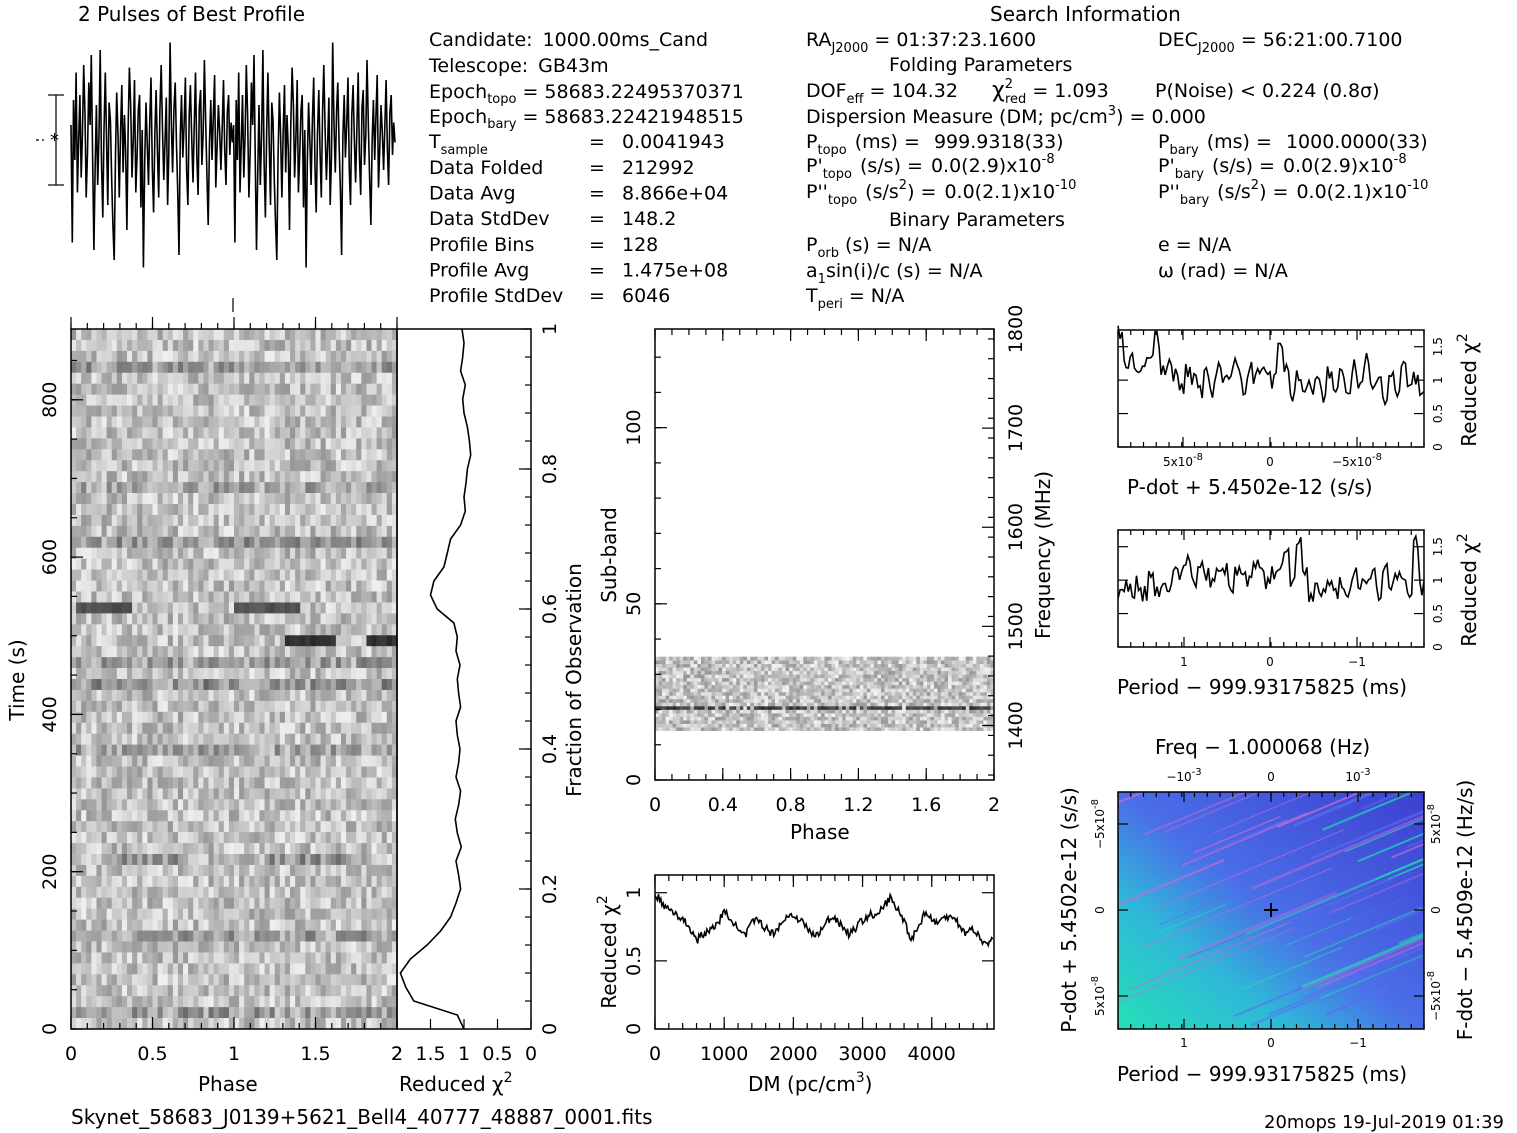 Image resolution: width=1517 pixels, height=1133 pixels. What do you see at coordinates (877, 296) in the screenshot?
I see `tperi-value: = N/A` at bounding box center [877, 296].